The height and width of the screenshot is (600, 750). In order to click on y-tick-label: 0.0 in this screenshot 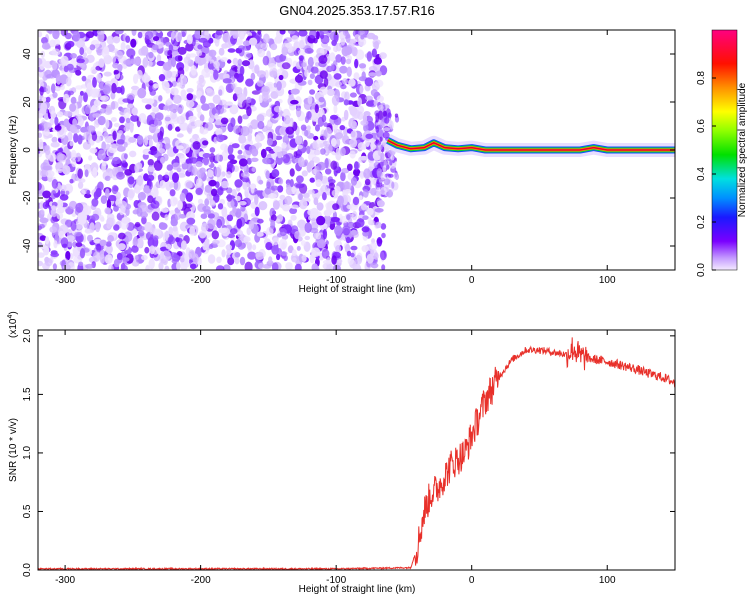, I will do `click(27, 570)`.